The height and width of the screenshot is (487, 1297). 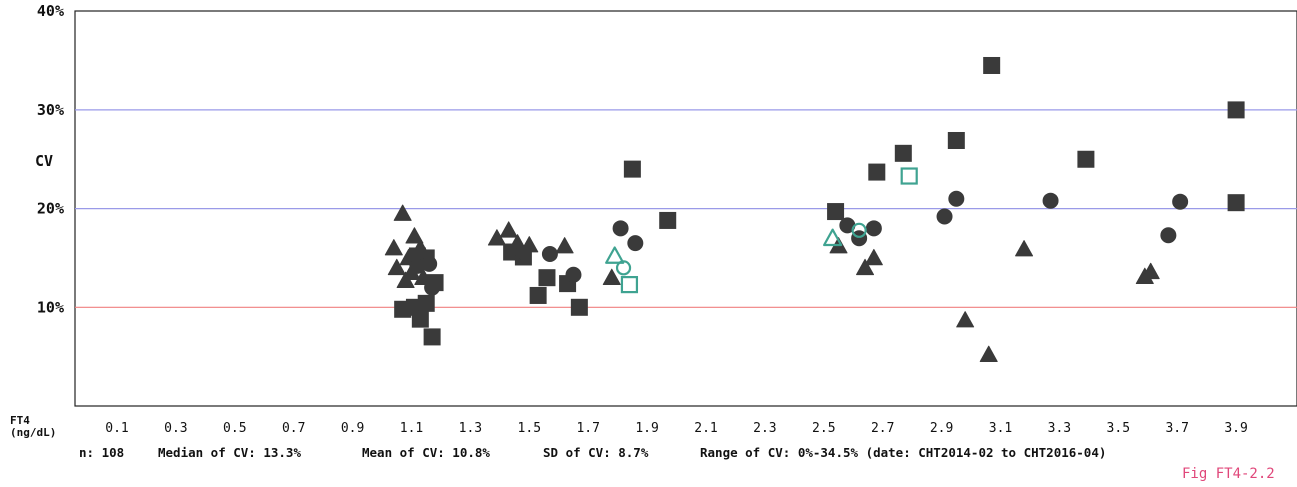 What do you see at coordinates (426, 452) in the screenshot?
I see `stat-mean: Mean of CV: 10.8%` at bounding box center [426, 452].